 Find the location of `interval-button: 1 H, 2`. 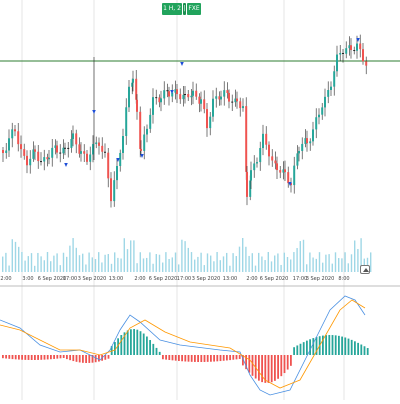

interval-button: 1 H, 2 is located at coordinates (172, 9).